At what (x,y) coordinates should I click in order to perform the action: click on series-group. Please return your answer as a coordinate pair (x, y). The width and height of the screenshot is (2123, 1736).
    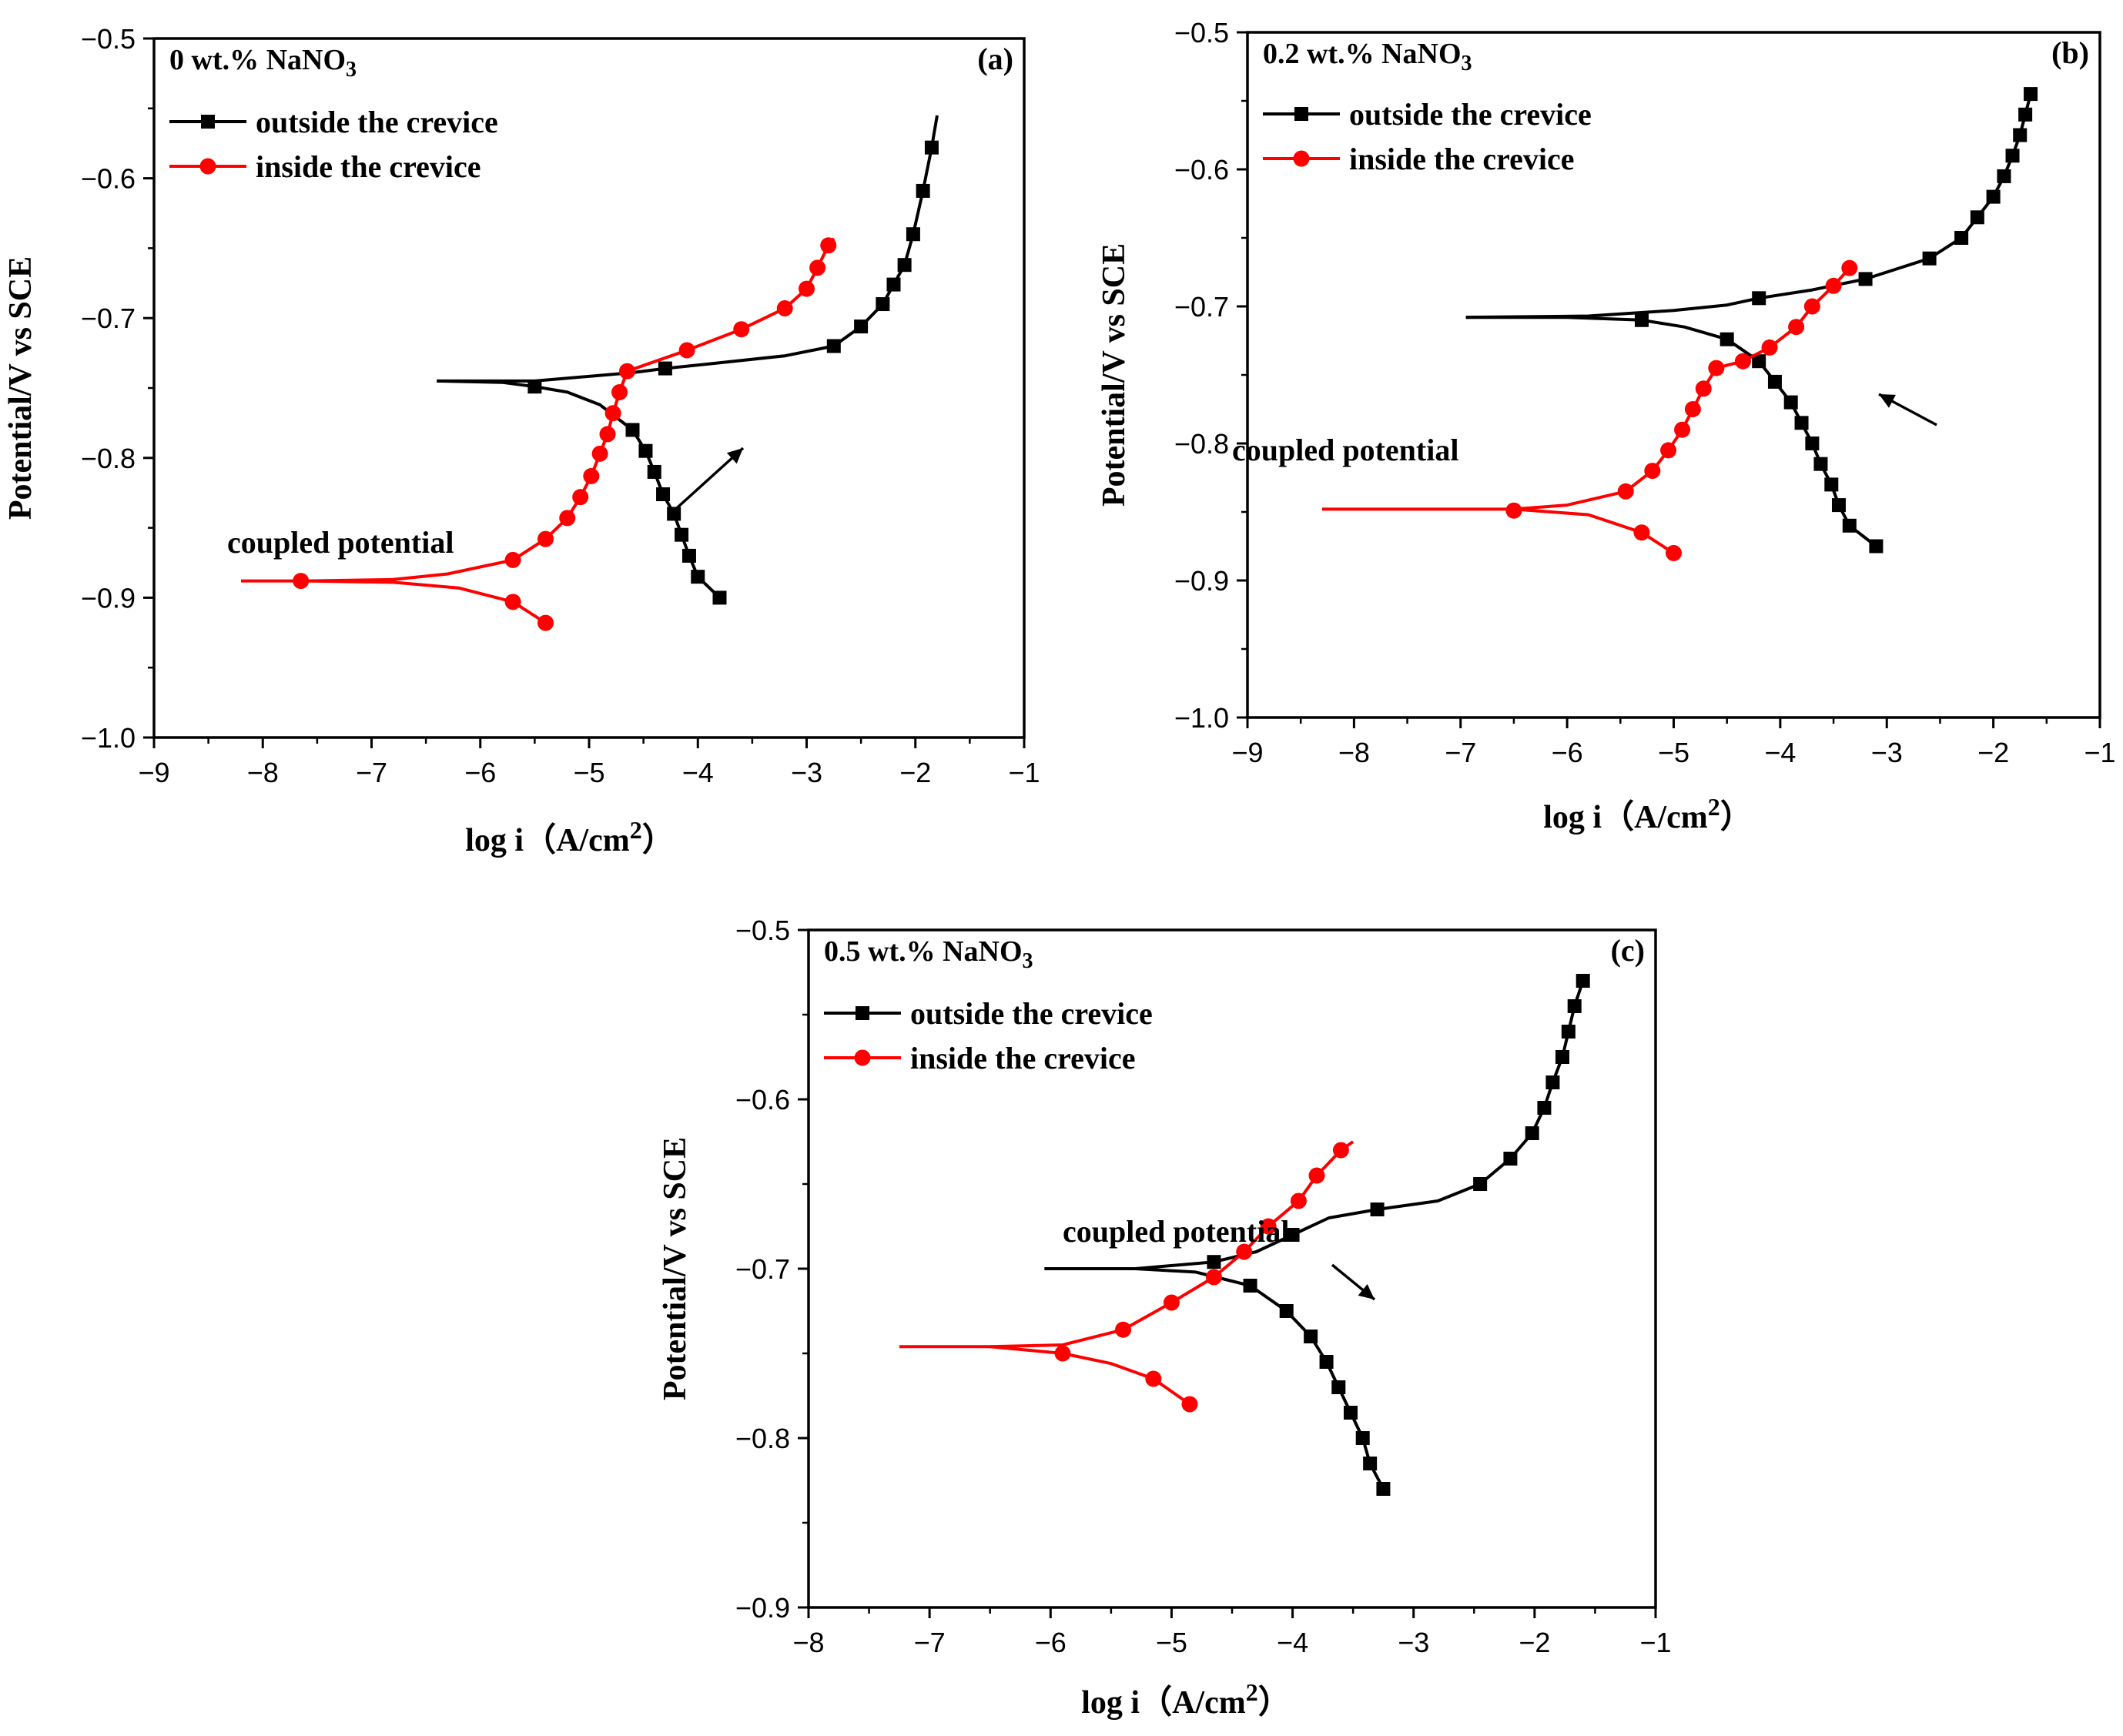
    Looking at the image, I should click on (590, 373).